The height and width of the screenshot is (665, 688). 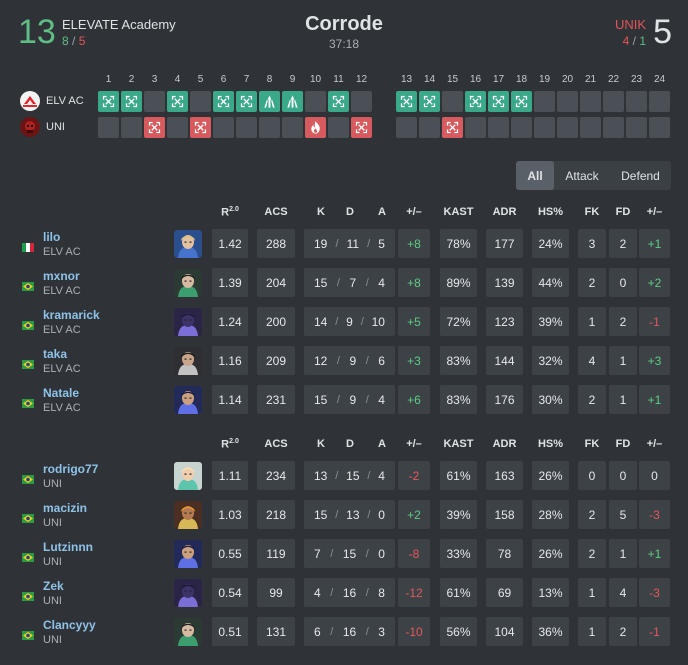 What do you see at coordinates (582, 175) in the screenshot?
I see `filter-attack-button: Attack` at bounding box center [582, 175].